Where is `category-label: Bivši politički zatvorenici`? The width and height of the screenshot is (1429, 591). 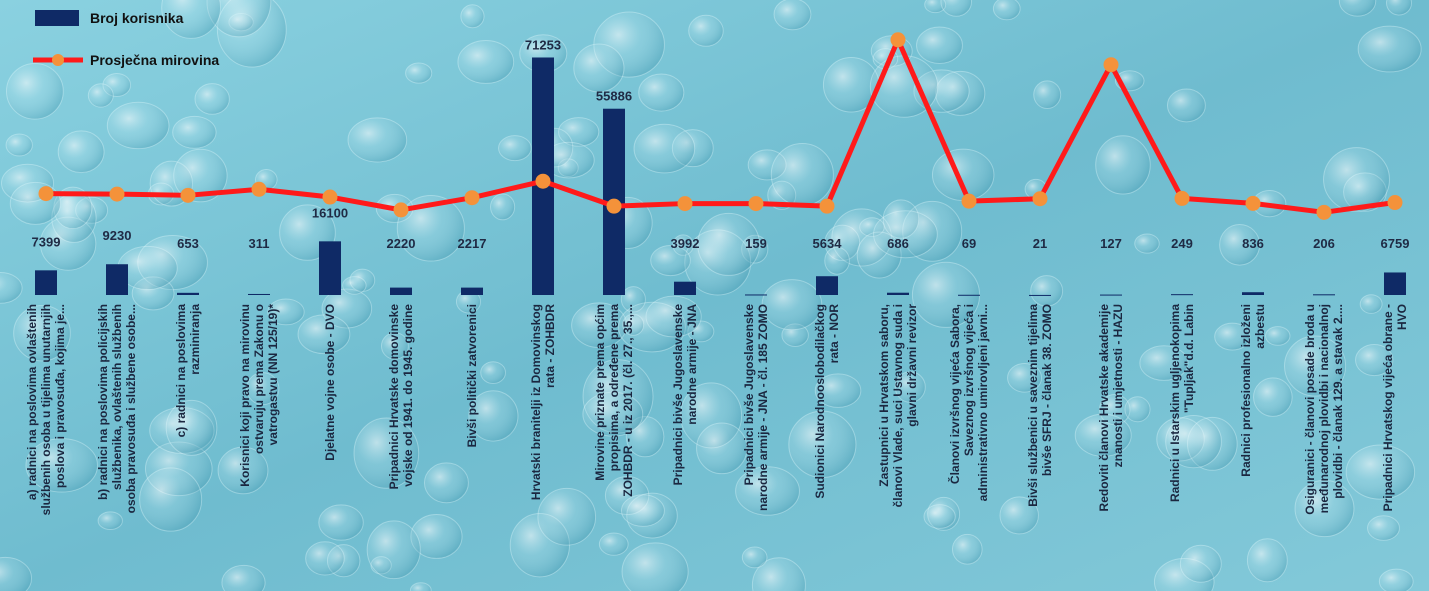
category-label: Bivši politički zatvorenici is located at coordinates (472, 375).